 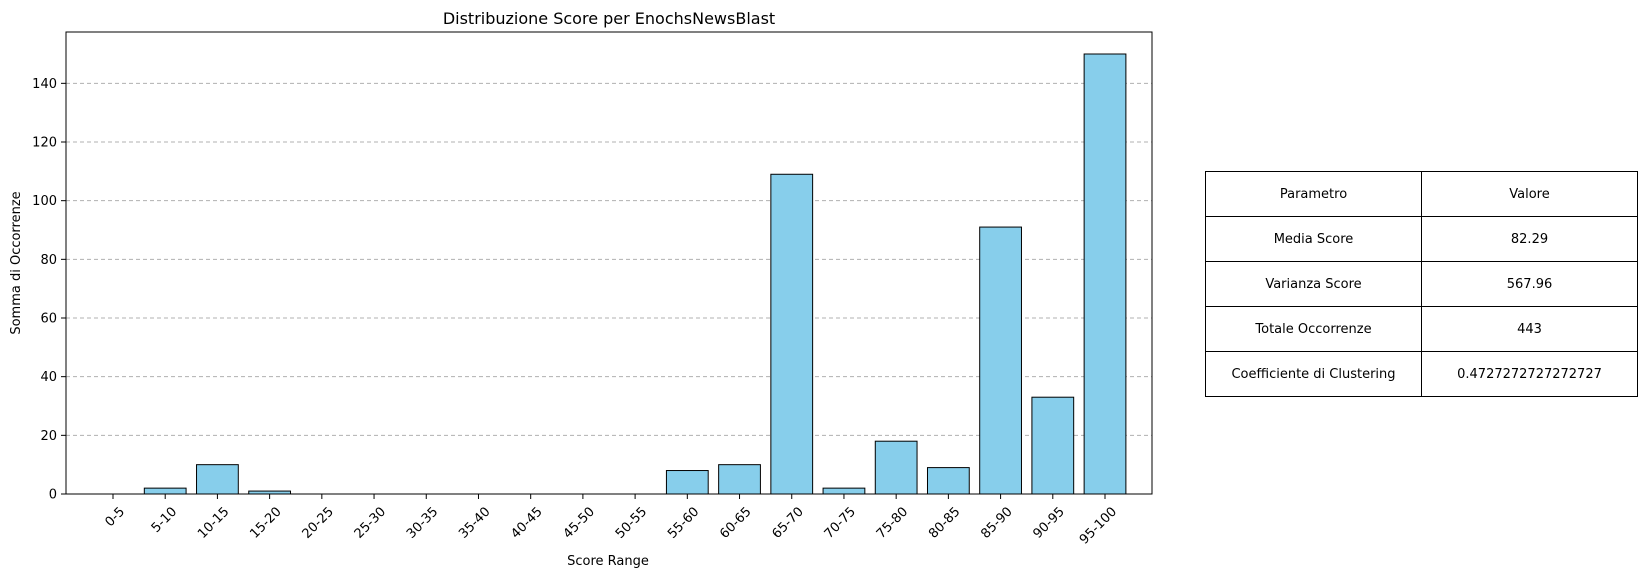 What do you see at coordinates (683, 522) in the screenshot?
I see `x-tick-label: 55-60` at bounding box center [683, 522].